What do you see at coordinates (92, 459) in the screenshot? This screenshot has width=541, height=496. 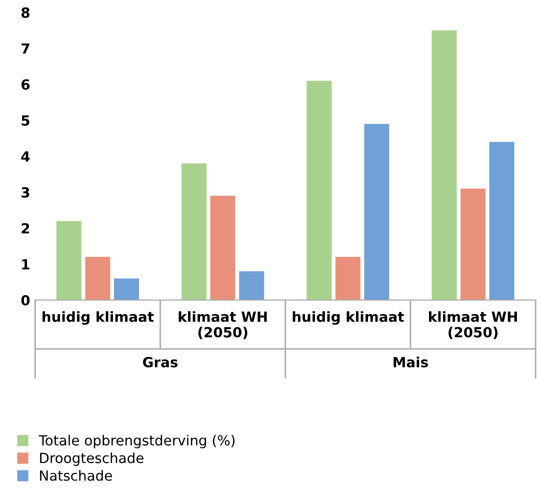 I see `legend-label: Droogteschade` at bounding box center [92, 459].